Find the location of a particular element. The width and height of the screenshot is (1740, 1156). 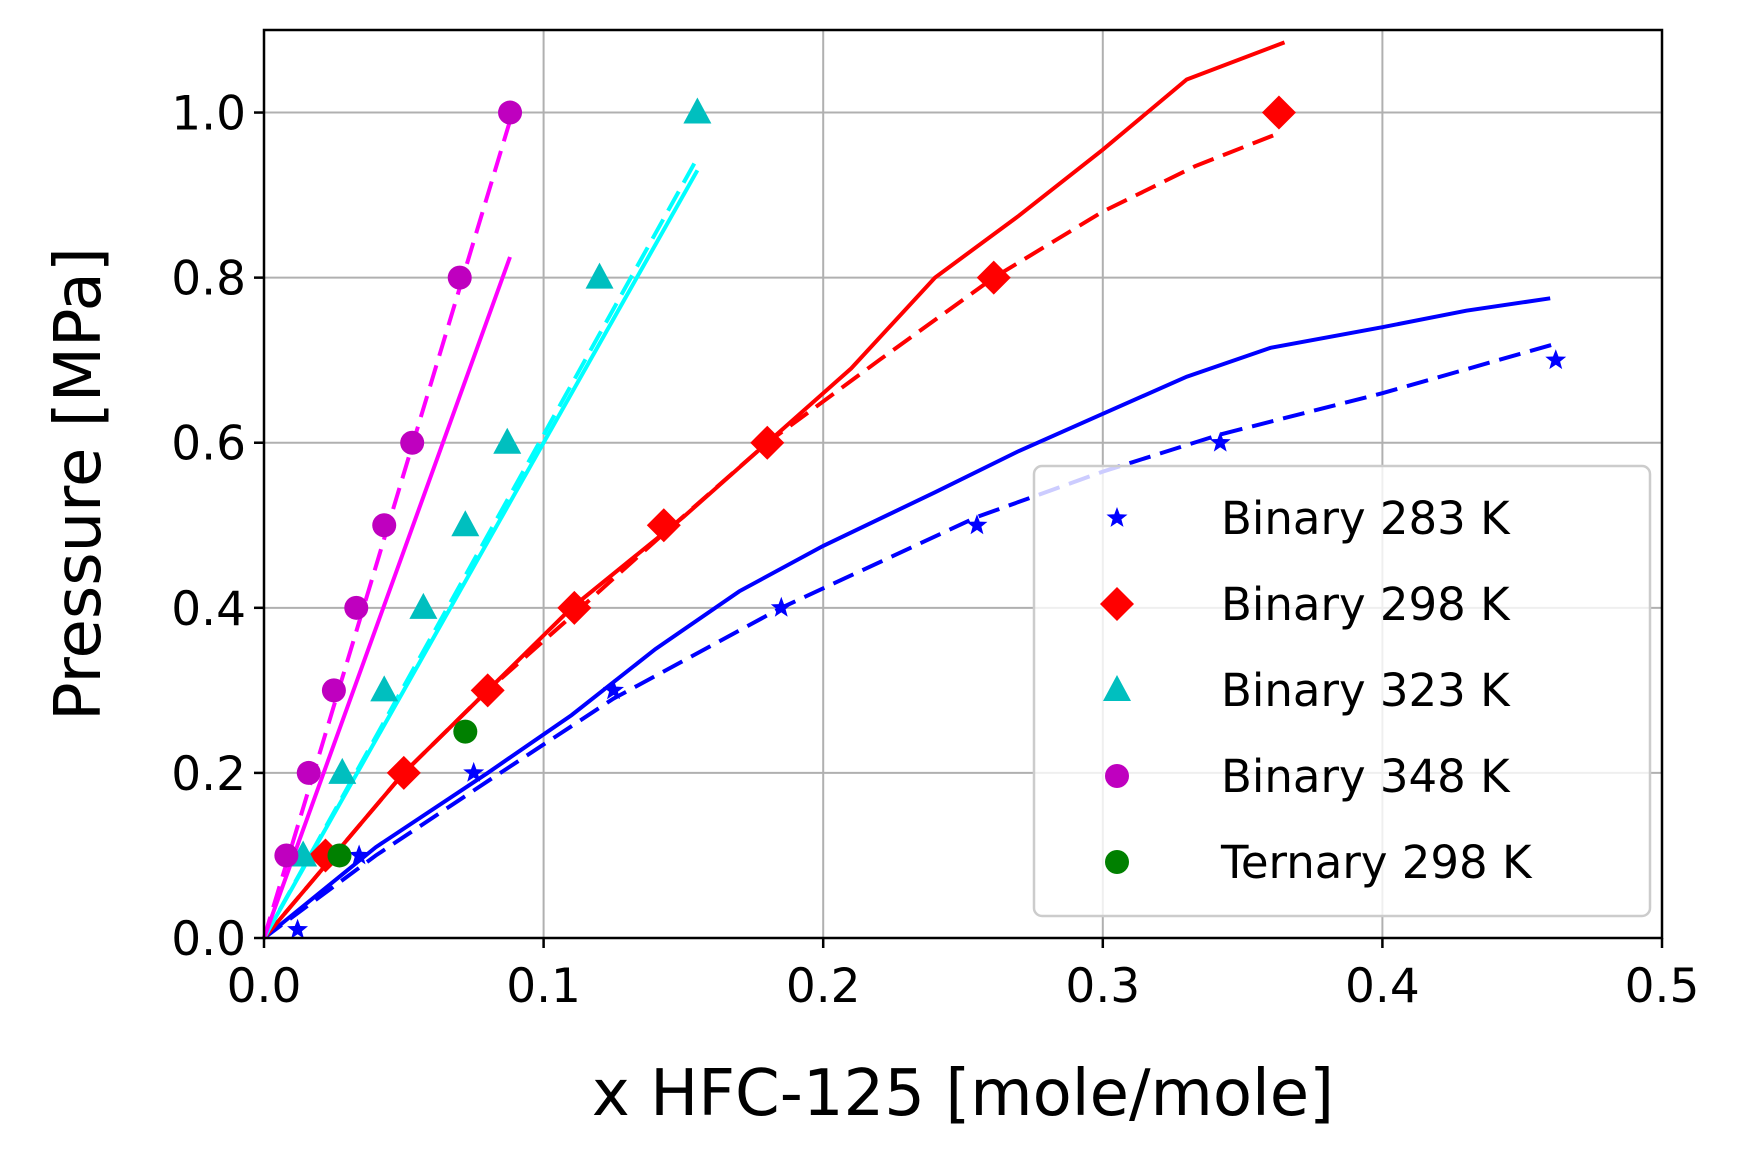

legend-box is located at coordinates (1342, 691).